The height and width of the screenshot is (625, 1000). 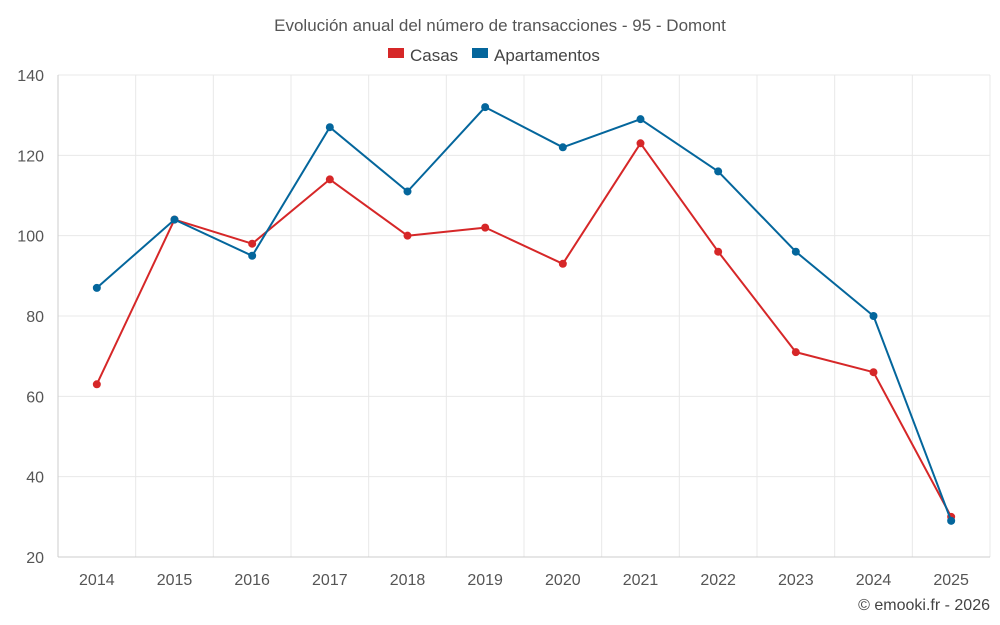 What do you see at coordinates (951, 580) in the screenshot?
I see `x-tick-label: 2025` at bounding box center [951, 580].